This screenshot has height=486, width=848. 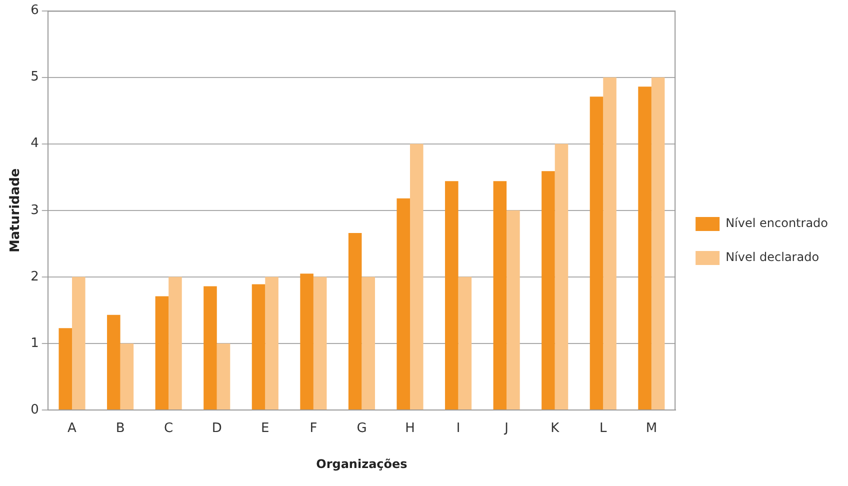 I want to click on x-axis-title: Organizações, so click(x=362, y=463).